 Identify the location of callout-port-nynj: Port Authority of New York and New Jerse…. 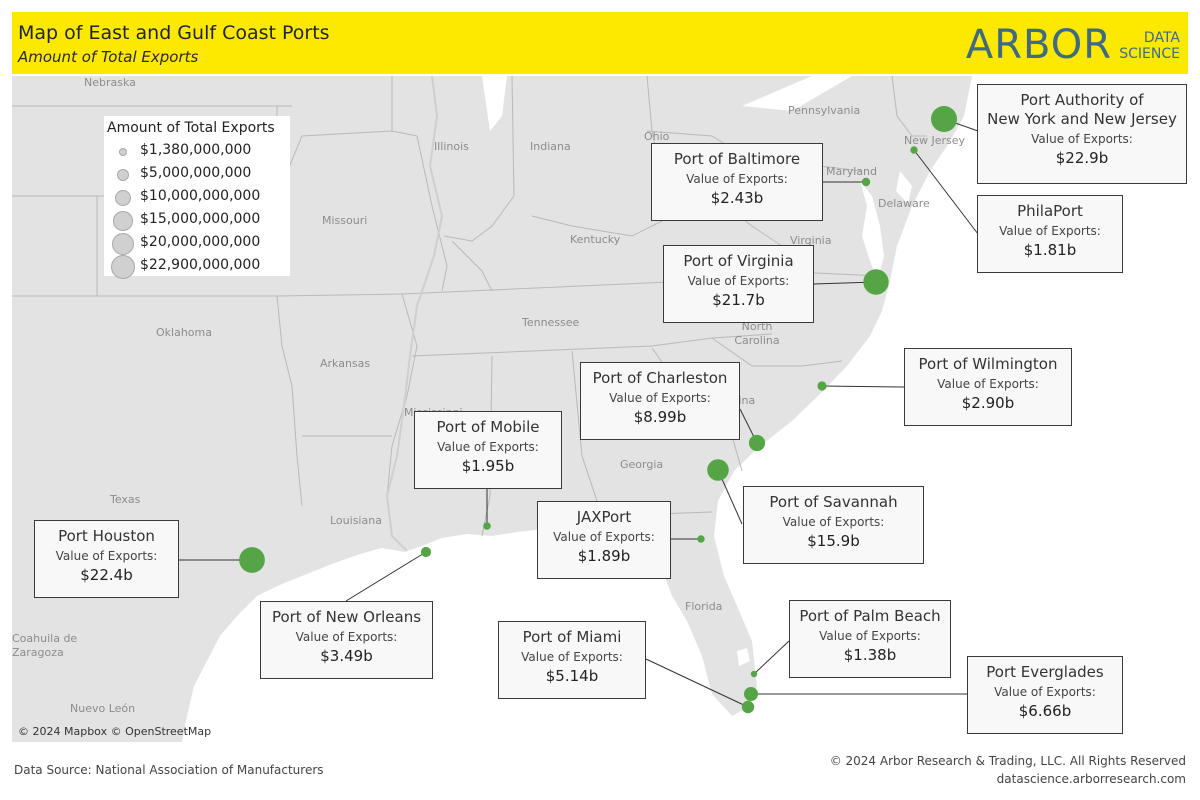
(1082, 134).